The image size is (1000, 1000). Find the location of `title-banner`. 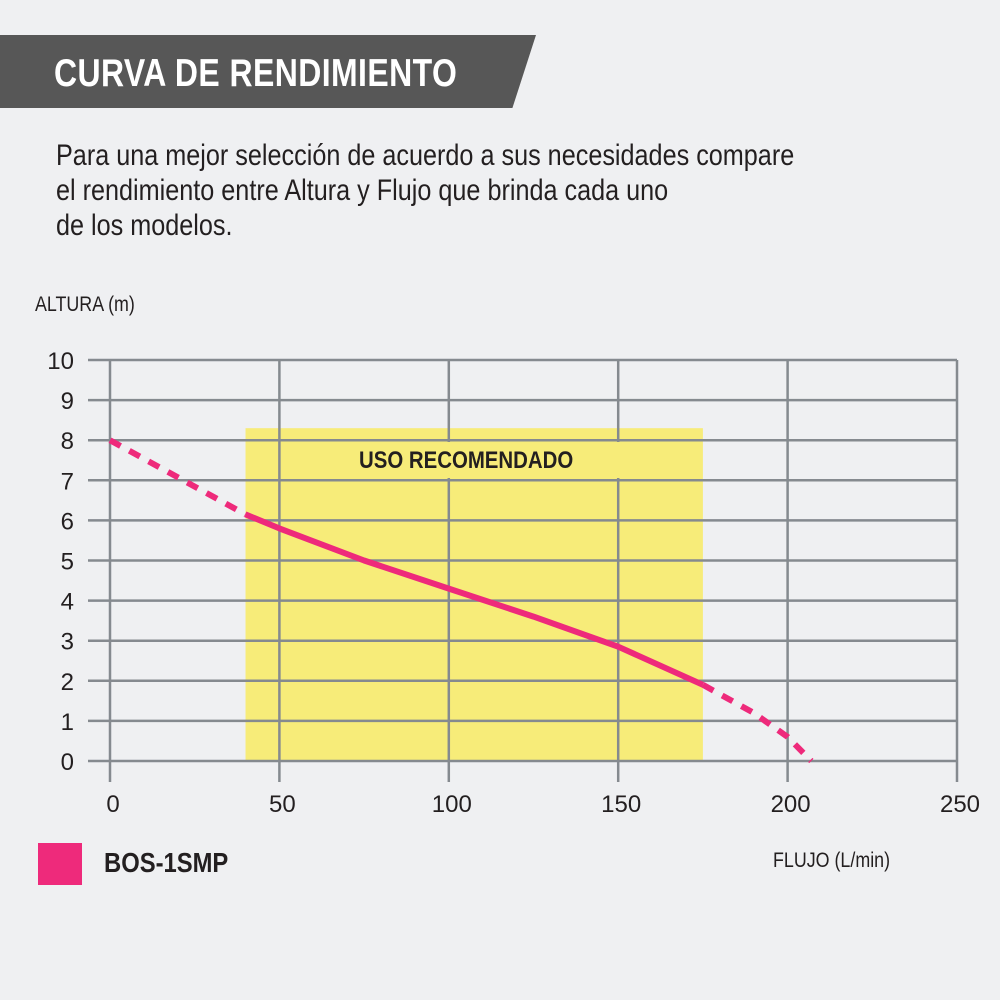

title-banner is located at coordinates (268, 71).